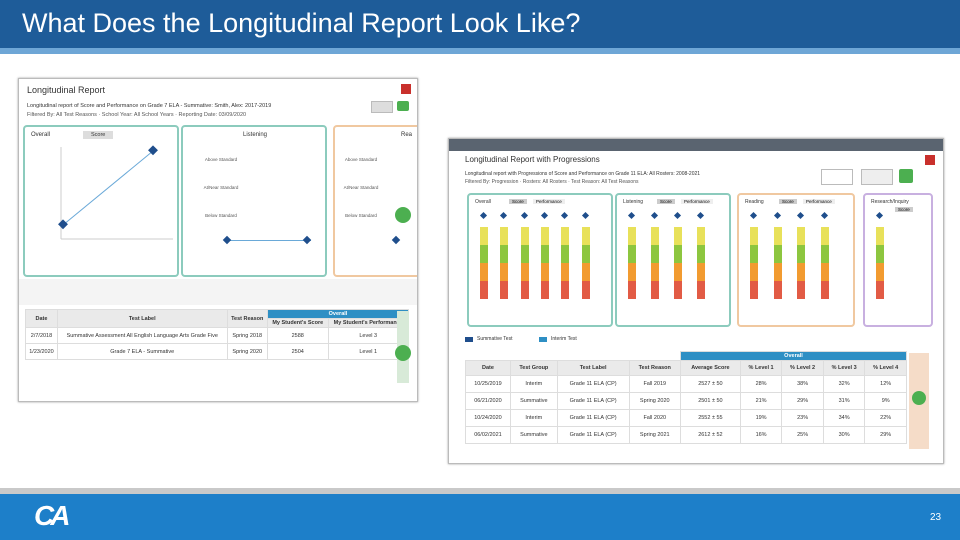 The image size is (960, 540). I want to click on header-row: Date Test Label Test Reason Overall, so click(217, 318).